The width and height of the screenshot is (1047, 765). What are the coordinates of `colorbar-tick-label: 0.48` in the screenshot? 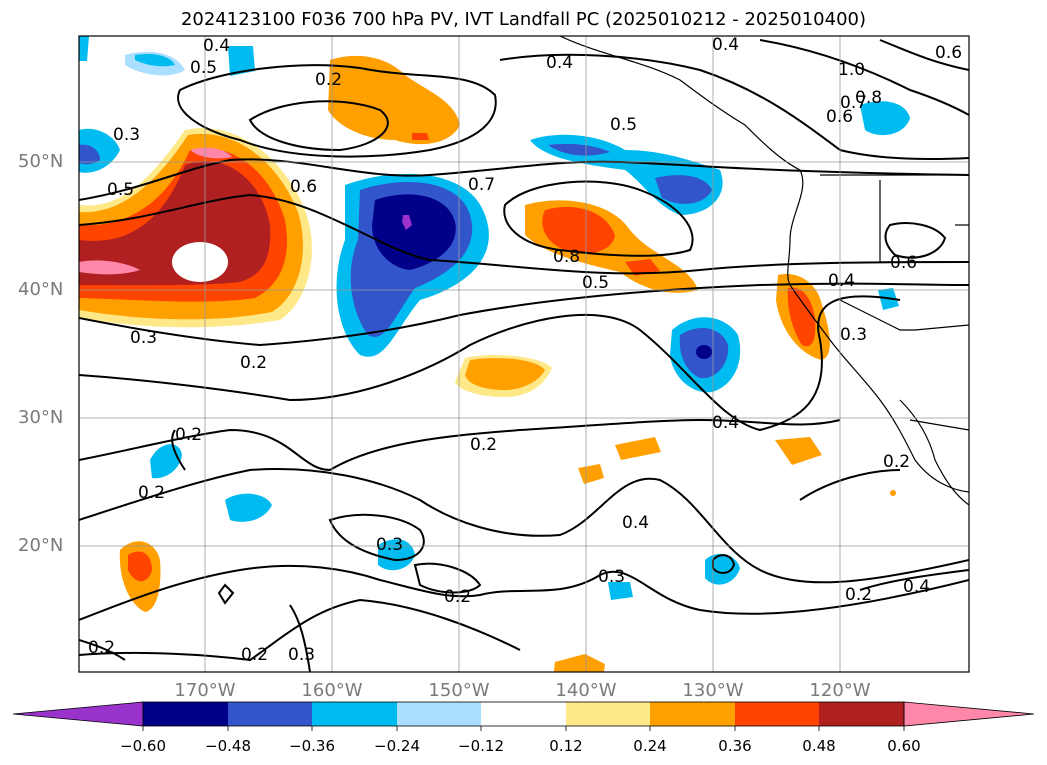 It's located at (819, 746).